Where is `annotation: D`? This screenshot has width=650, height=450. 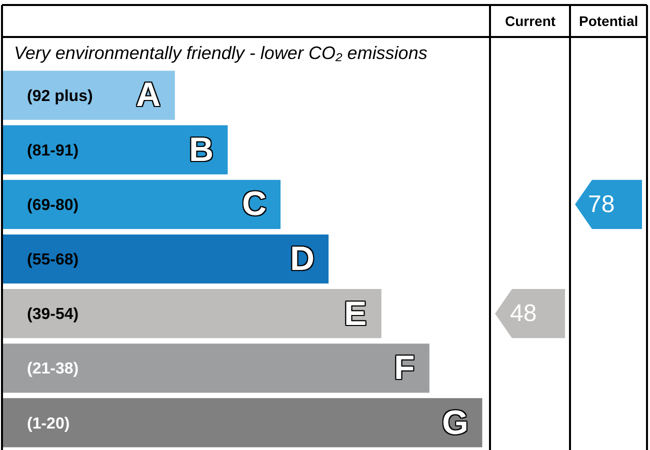
annotation: D is located at coordinates (302, 259).